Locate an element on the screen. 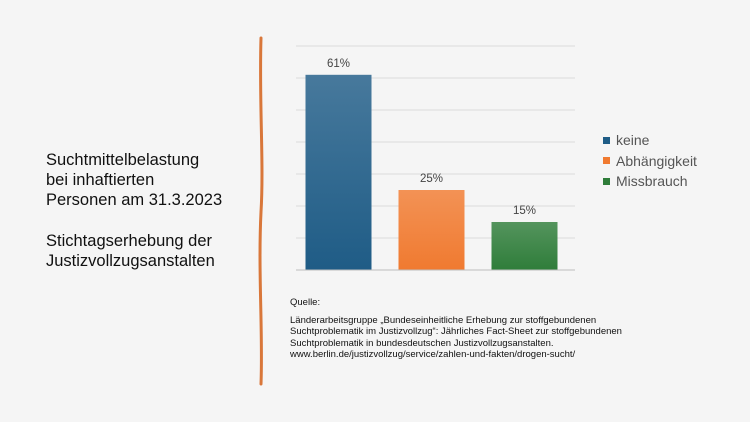  data-label-keine: 61% is located at coordinates (338, 64).